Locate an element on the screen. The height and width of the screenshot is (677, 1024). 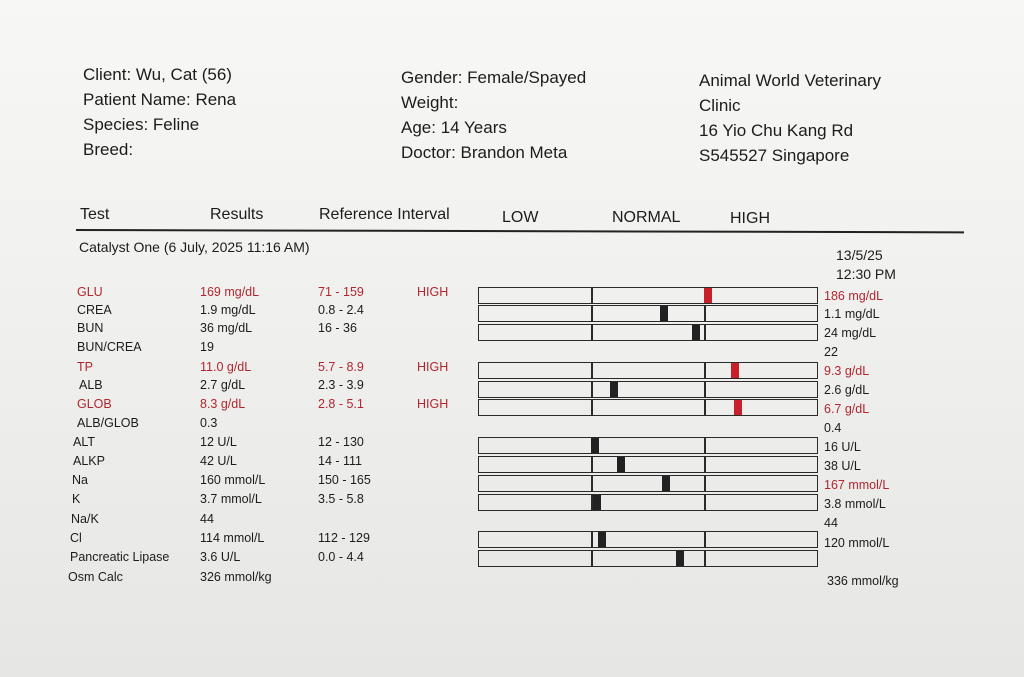
test-name: Cl is located at coordinates (76, 538).